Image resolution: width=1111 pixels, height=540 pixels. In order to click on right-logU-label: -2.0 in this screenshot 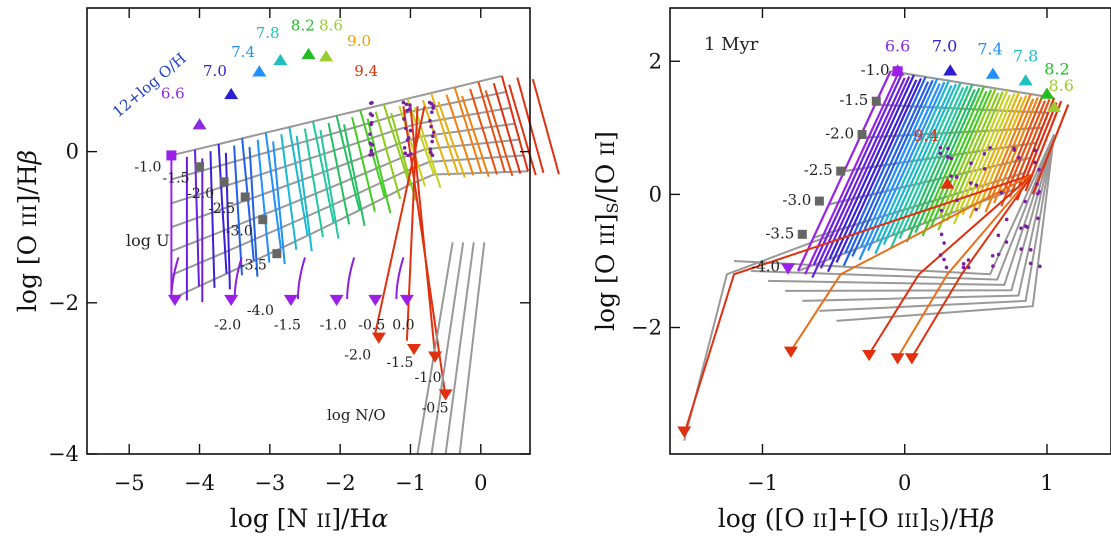, I will do `click(839, 133)`.